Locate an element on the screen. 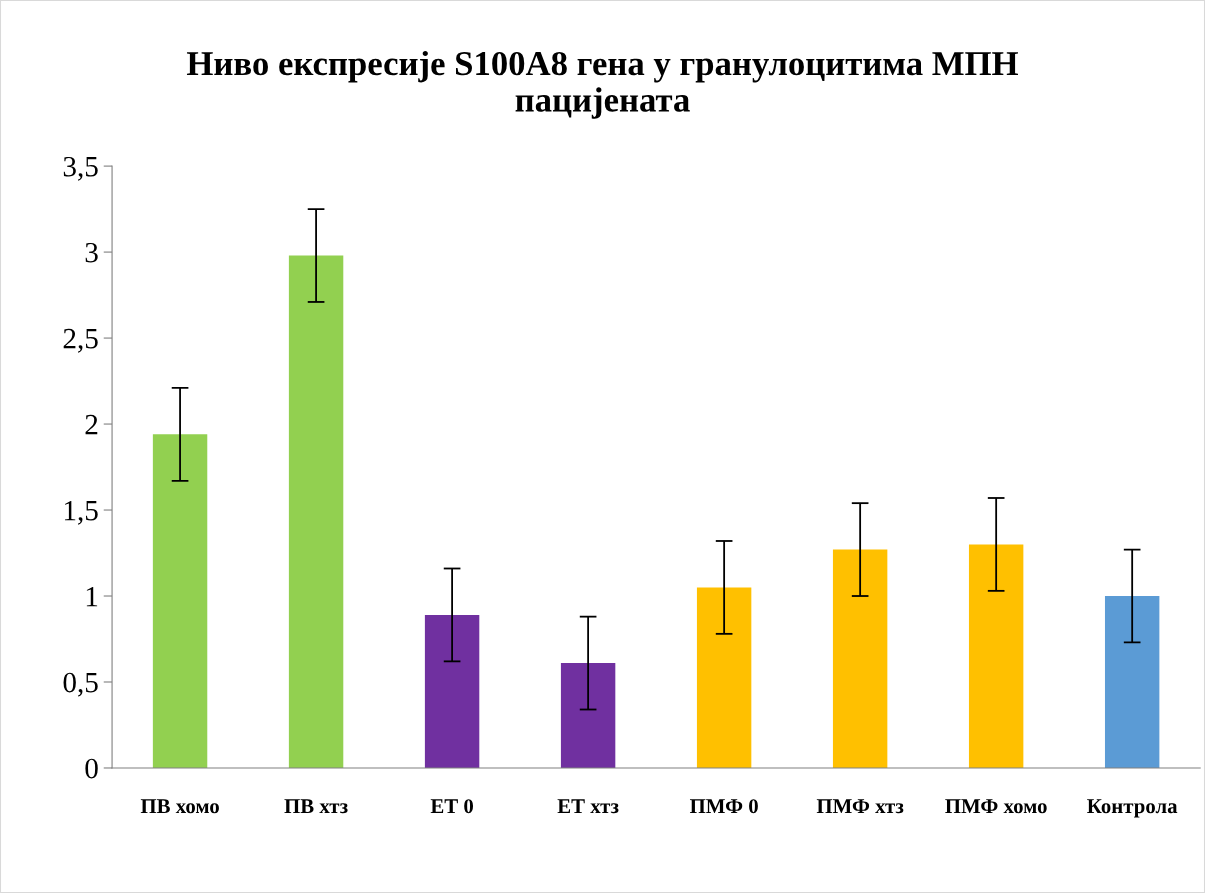 This screenshot has width=1205, height=893. x-tick-label: ПВ хтз is located at coordinates (316, 806).